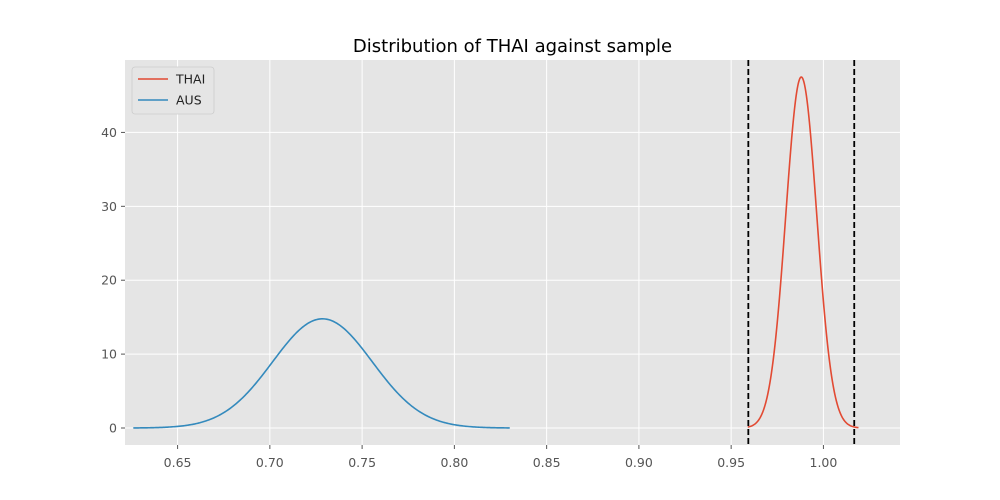 Image resolution: width=1000 pixels, height=500 pixels. Describe the element at coordinates (270, 462) in the screenshot. I see `x-tick-label: 0.70` at that location.